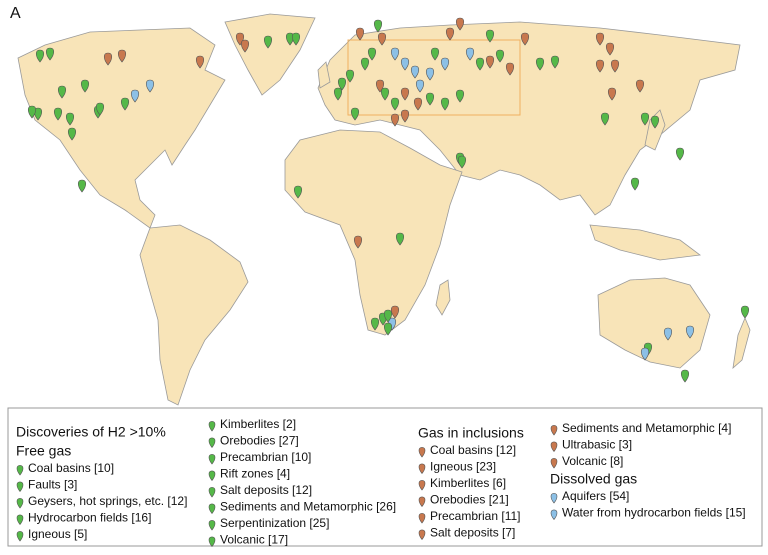  Describe the element at coordinates (121, 128) in the screenshot. I see `north-america` at that location.